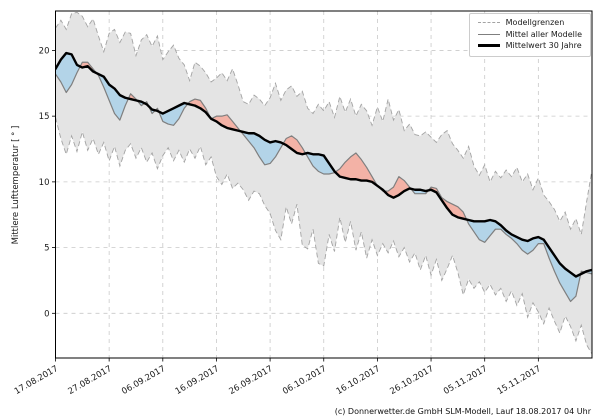 The height and width of the screenshot is (420, 600). What do you see at coordinates (250, 380) in the screenshot?
I see `x-tick-label: 26.09.2017` at bounding box center [250, 380].